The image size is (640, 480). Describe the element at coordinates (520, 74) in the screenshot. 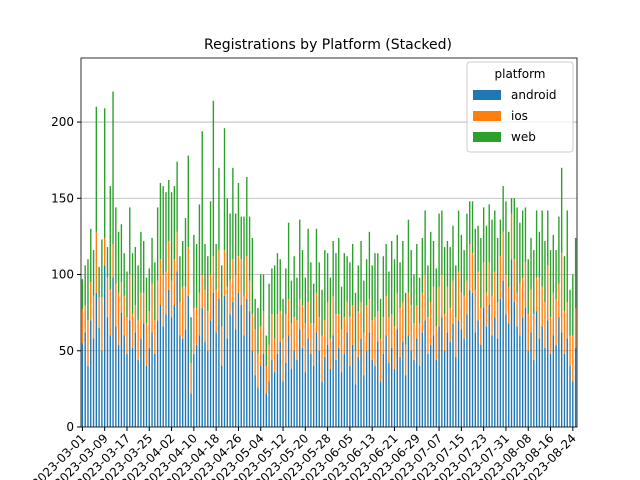

I see `legend-title: platform` at that location.